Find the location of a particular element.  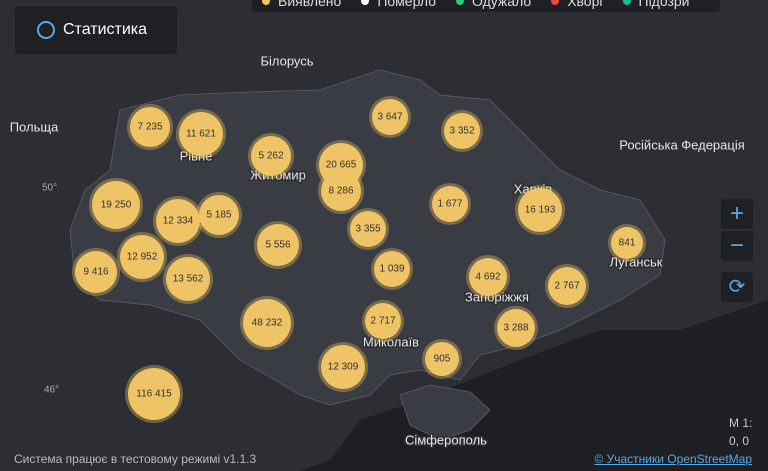

case-count: 3 352 is located at coordinates (461, 131).